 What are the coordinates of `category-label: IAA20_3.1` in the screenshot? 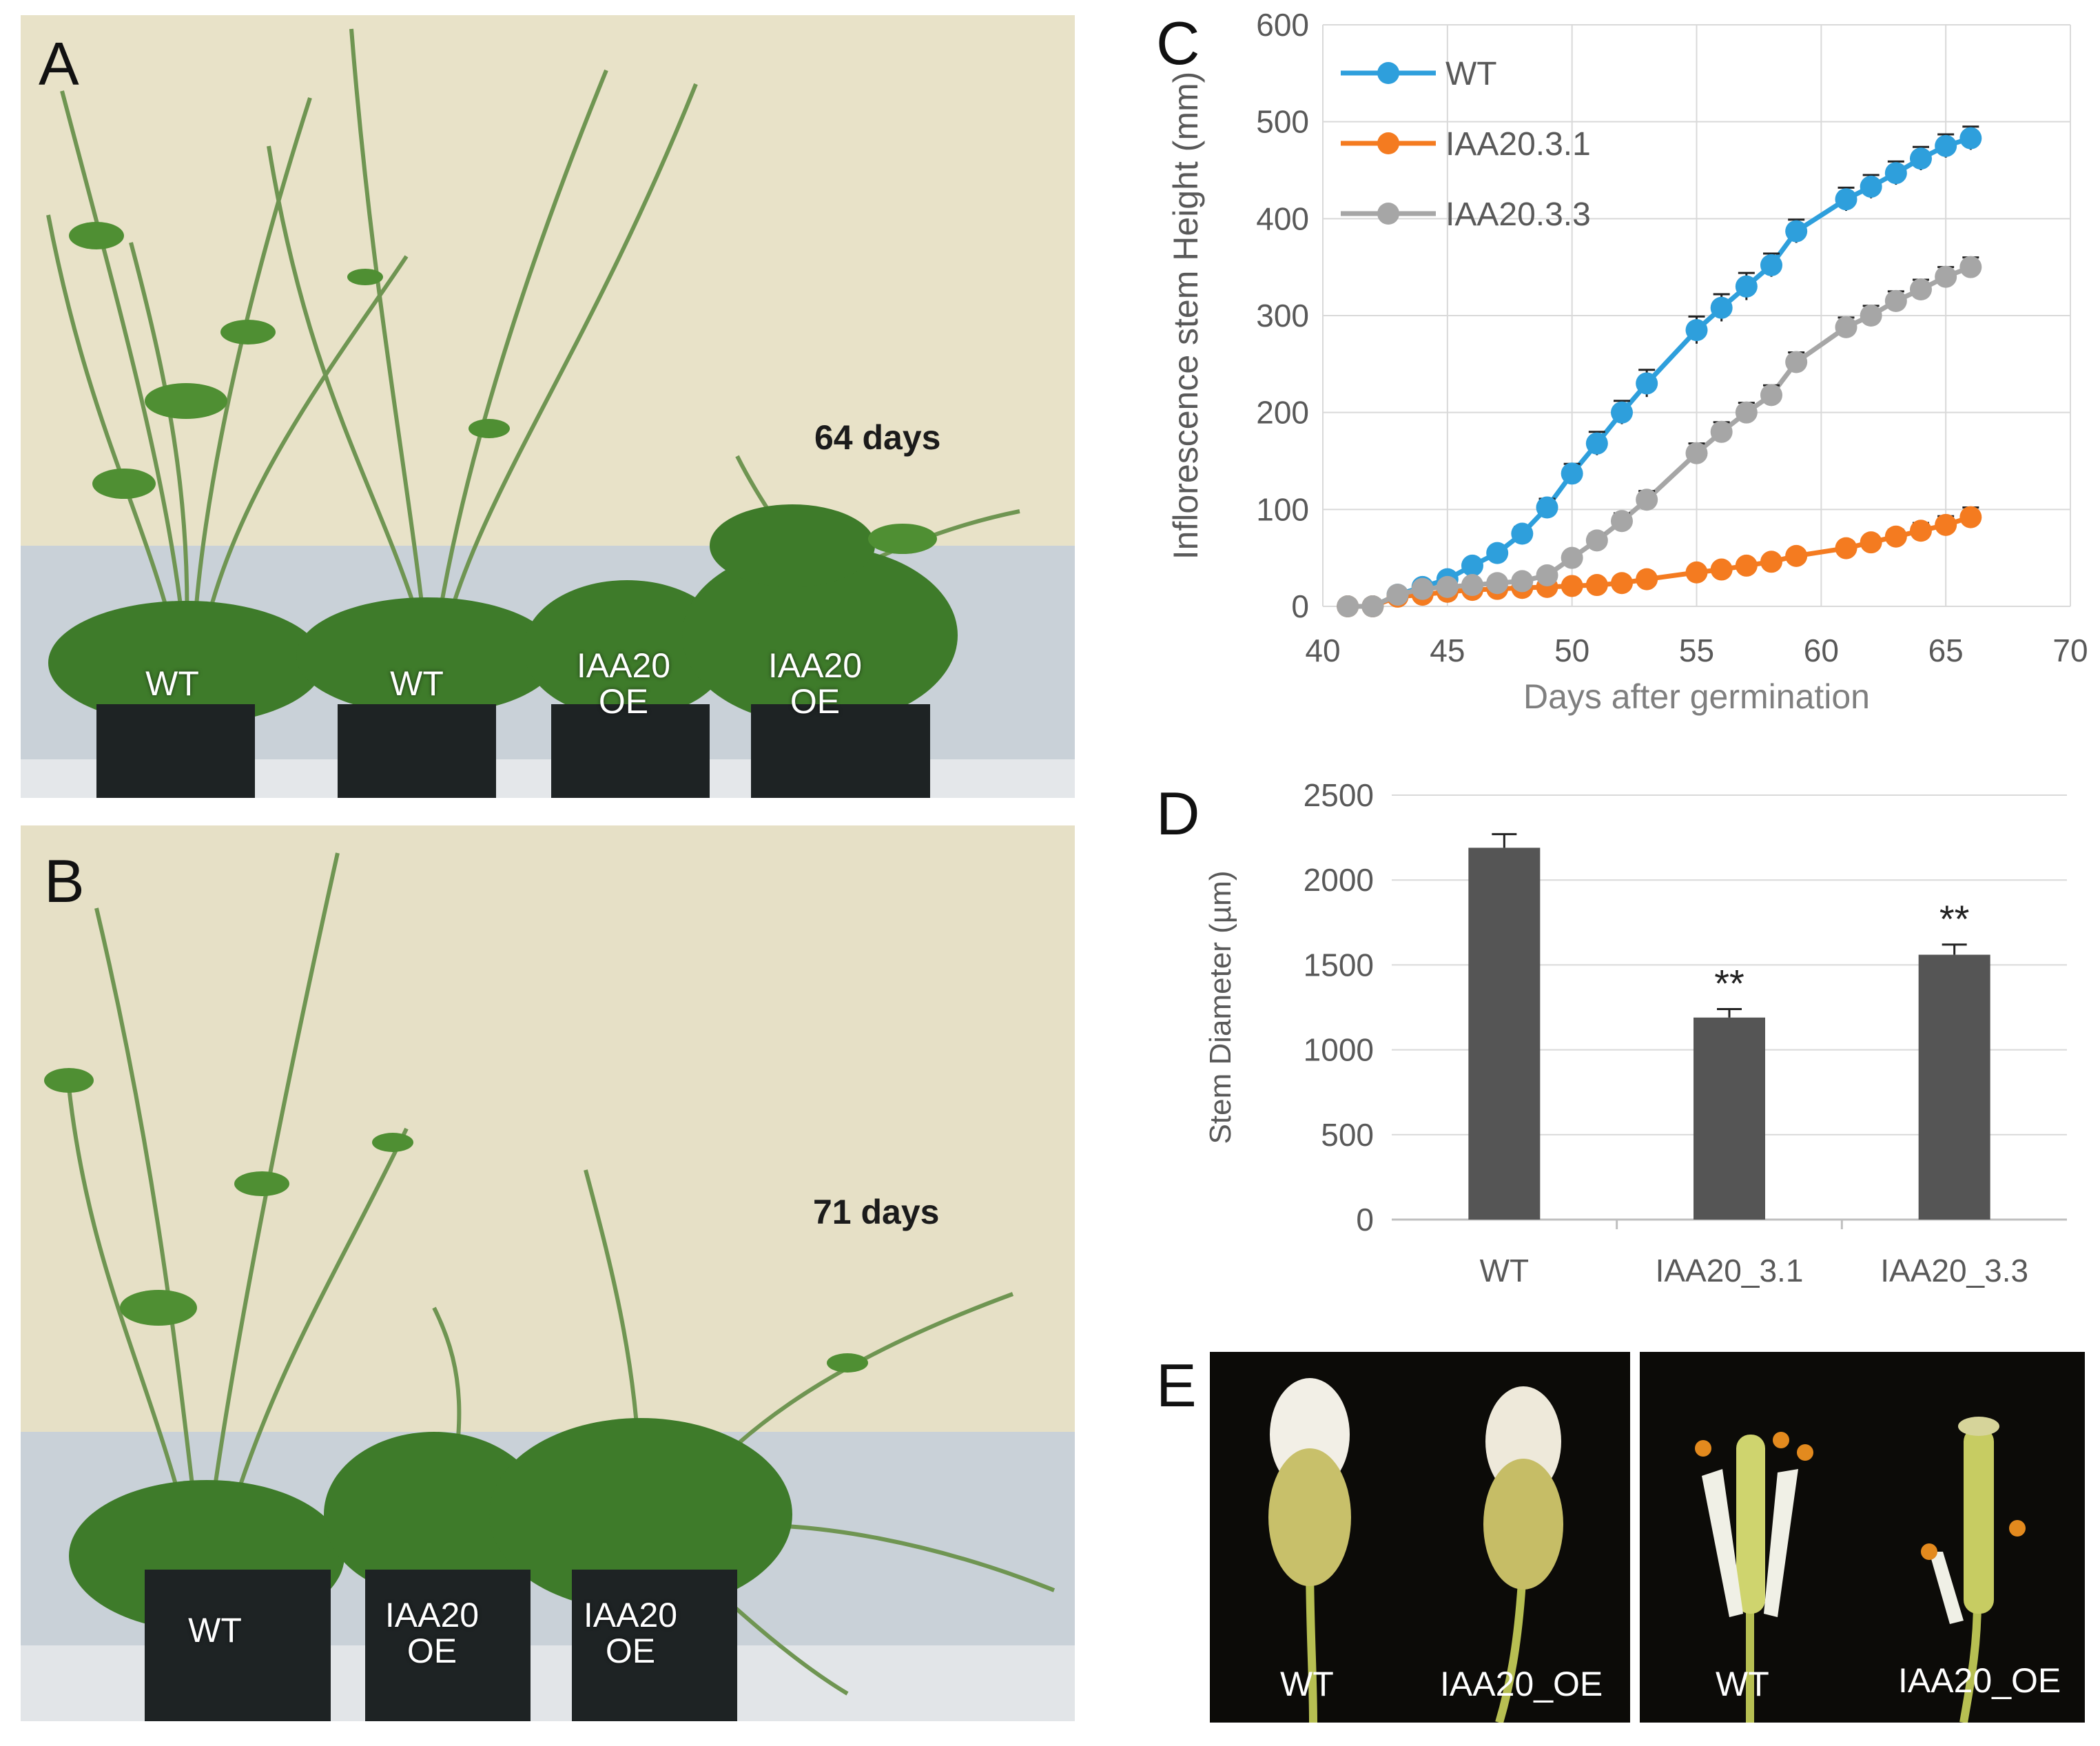 It's located at (1730, 1270).